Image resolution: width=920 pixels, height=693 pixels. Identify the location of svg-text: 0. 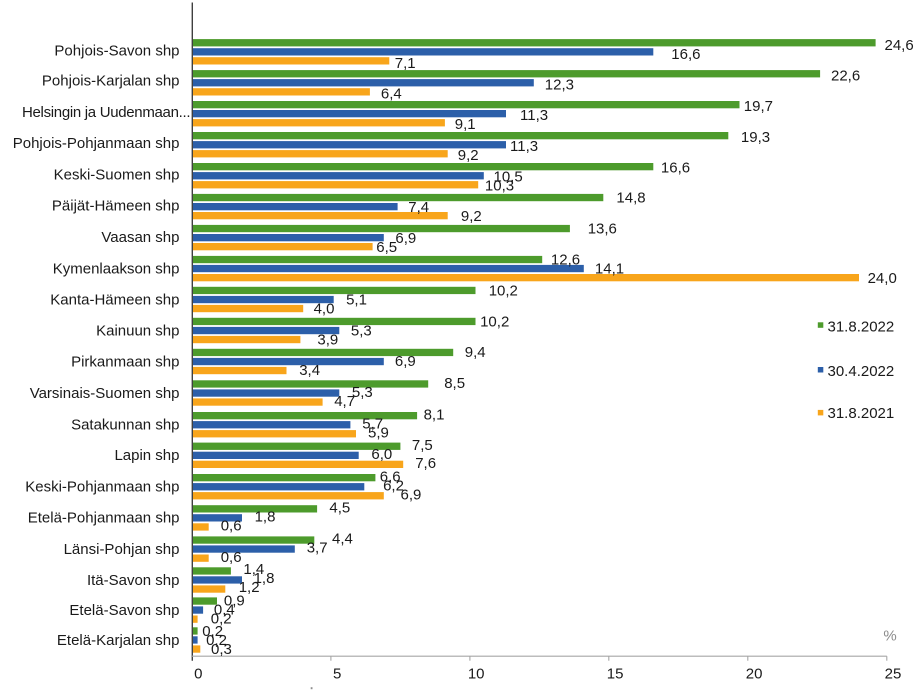
(198, 674).